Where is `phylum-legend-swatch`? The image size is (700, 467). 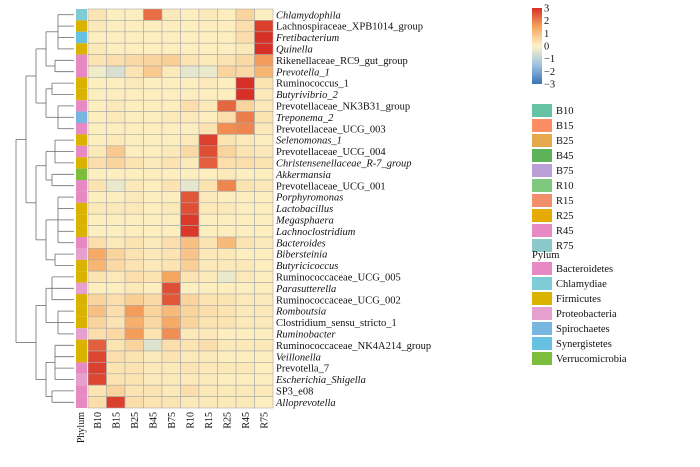 phylum-legend-swatch is located at coordinates (542, 358).